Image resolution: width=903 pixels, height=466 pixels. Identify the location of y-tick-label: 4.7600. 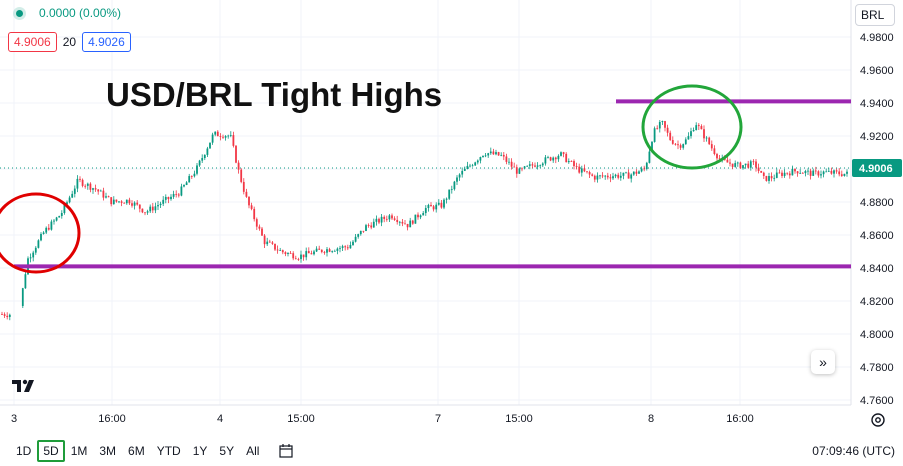
(877, 401).